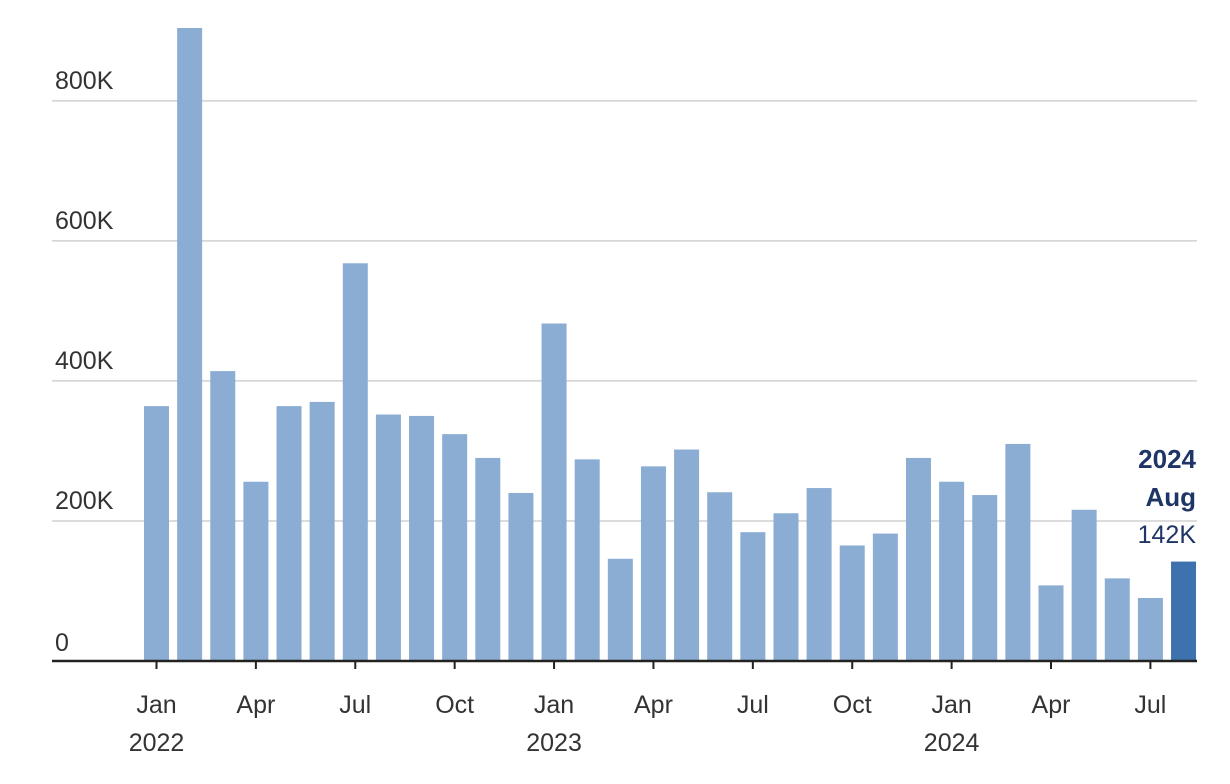 The width and height of the screenshot is (1230, 784). Describe the element at coordinates (84, 81) in the screenshot. I see `y-tick-label: 800K` at that location.